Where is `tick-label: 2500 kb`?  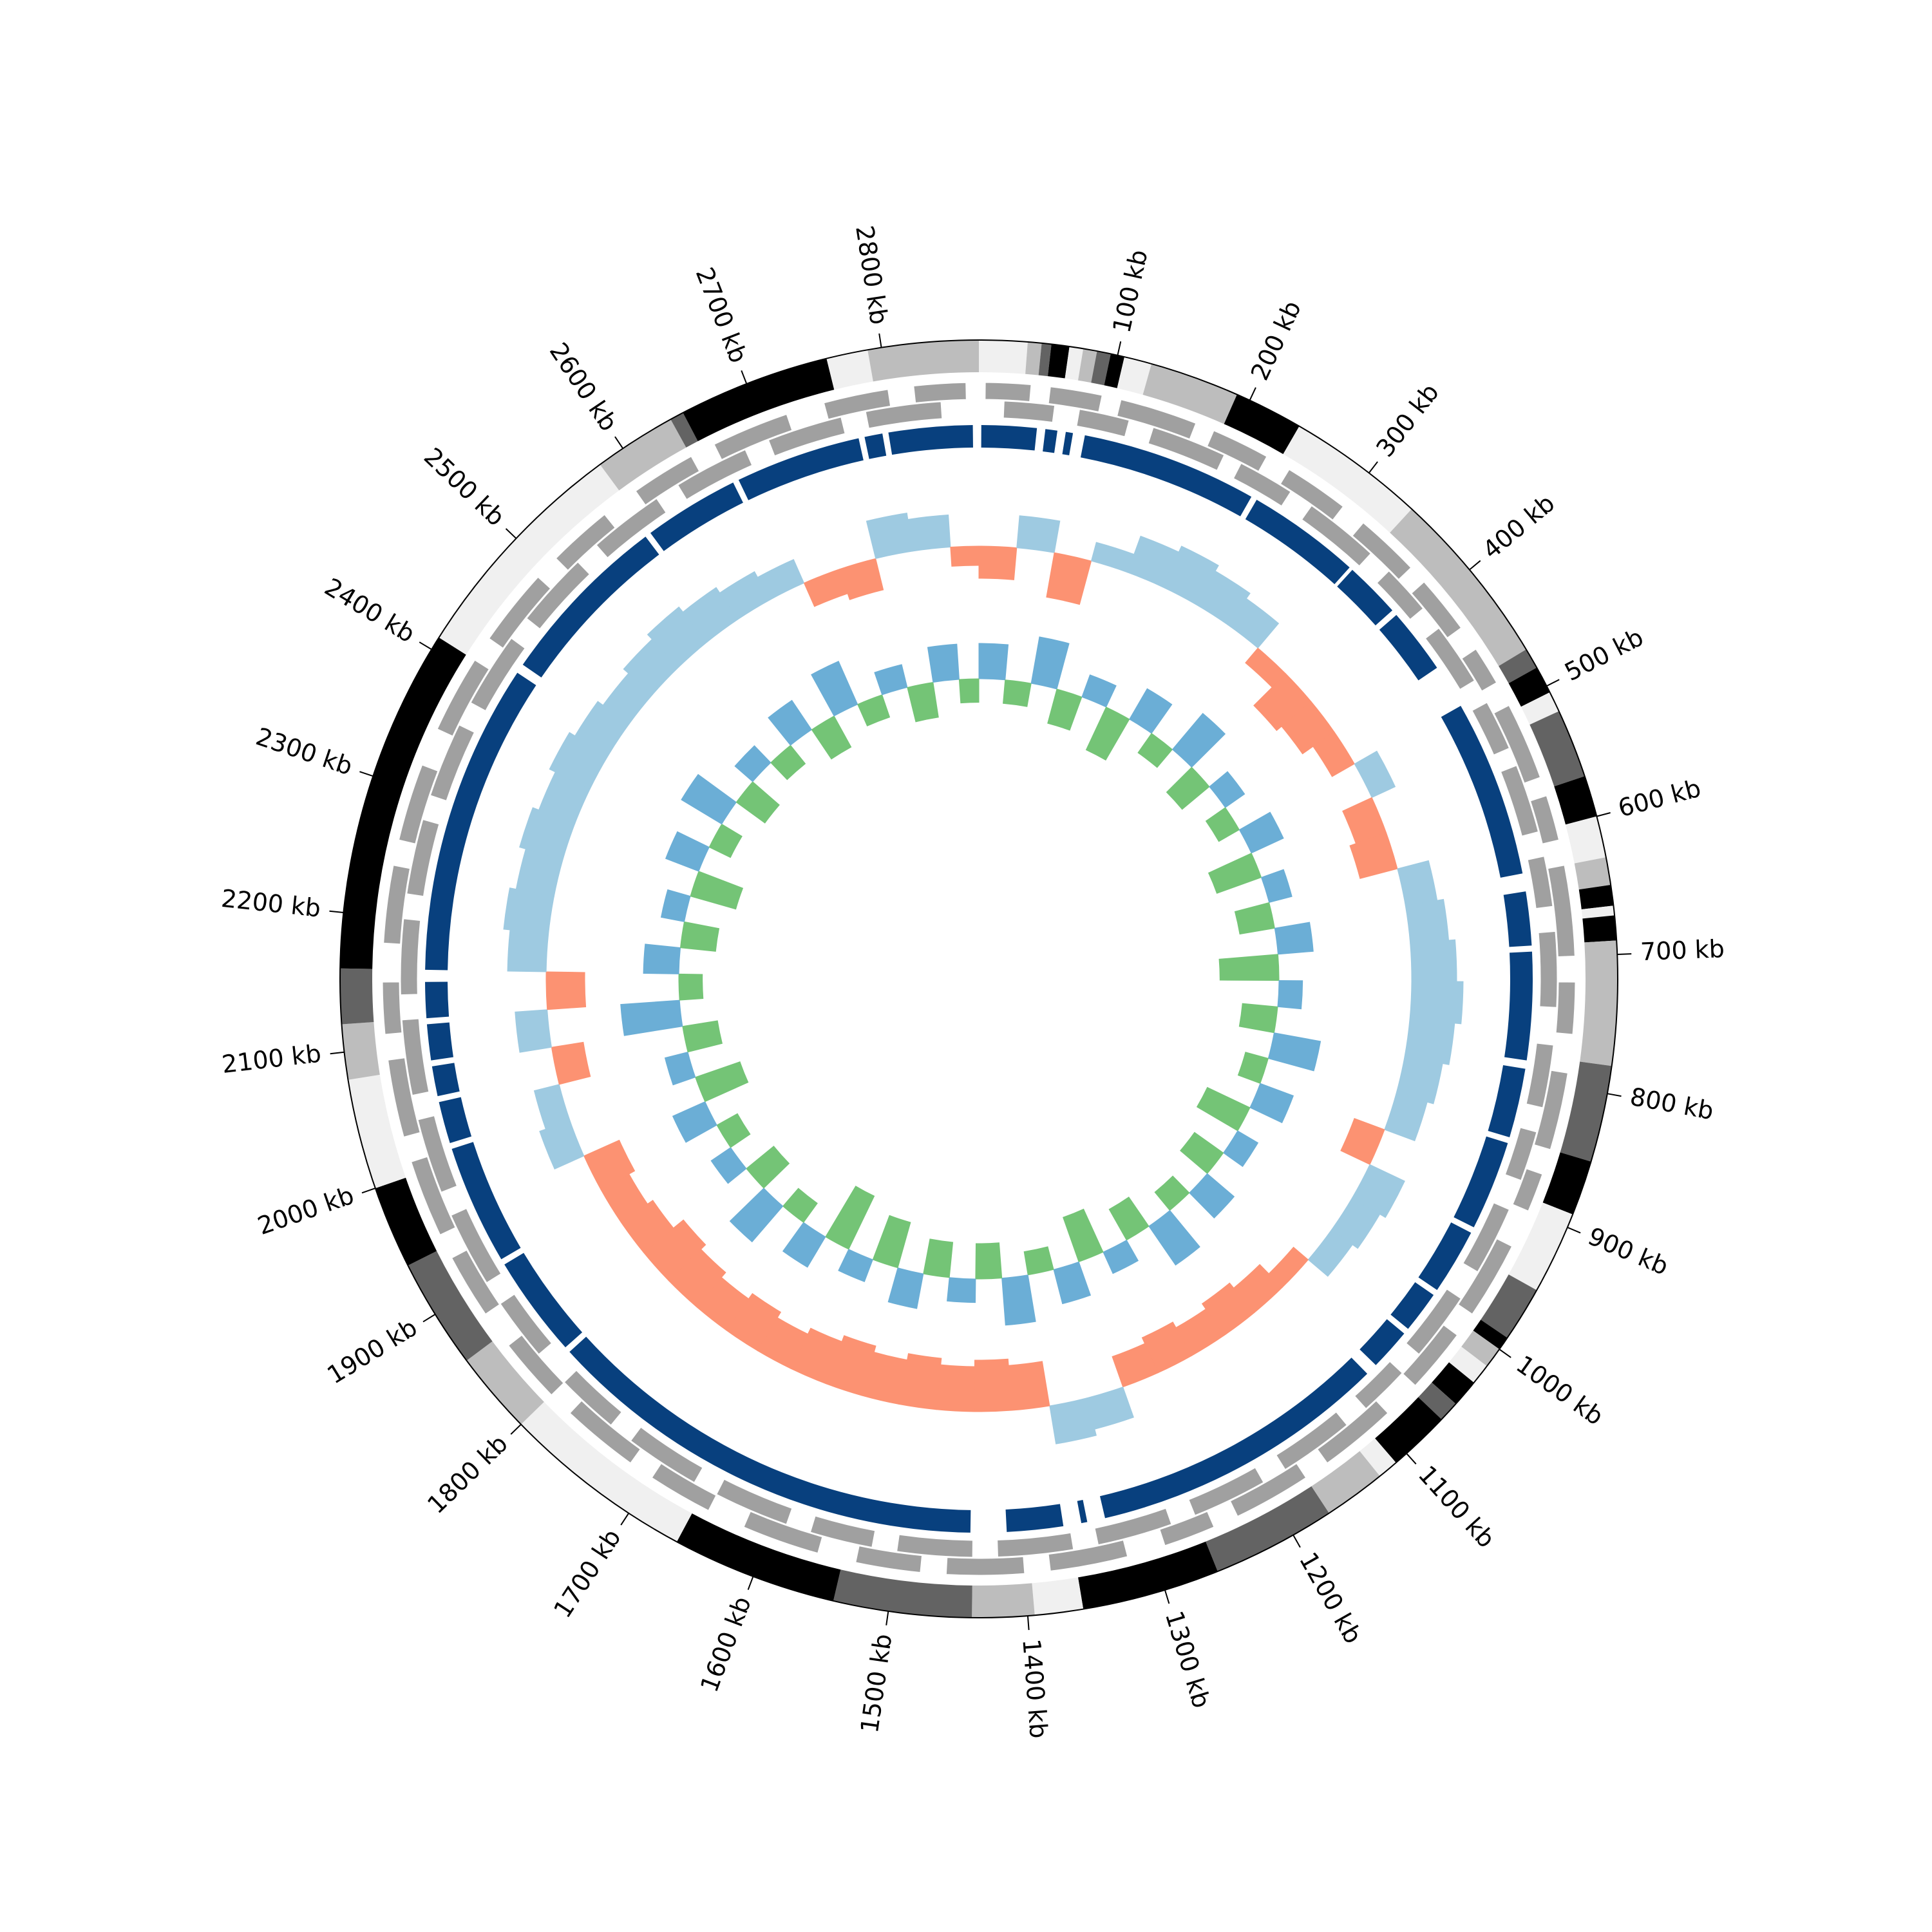
tick-label: 2500 kb is located at coordinates (465, 487).